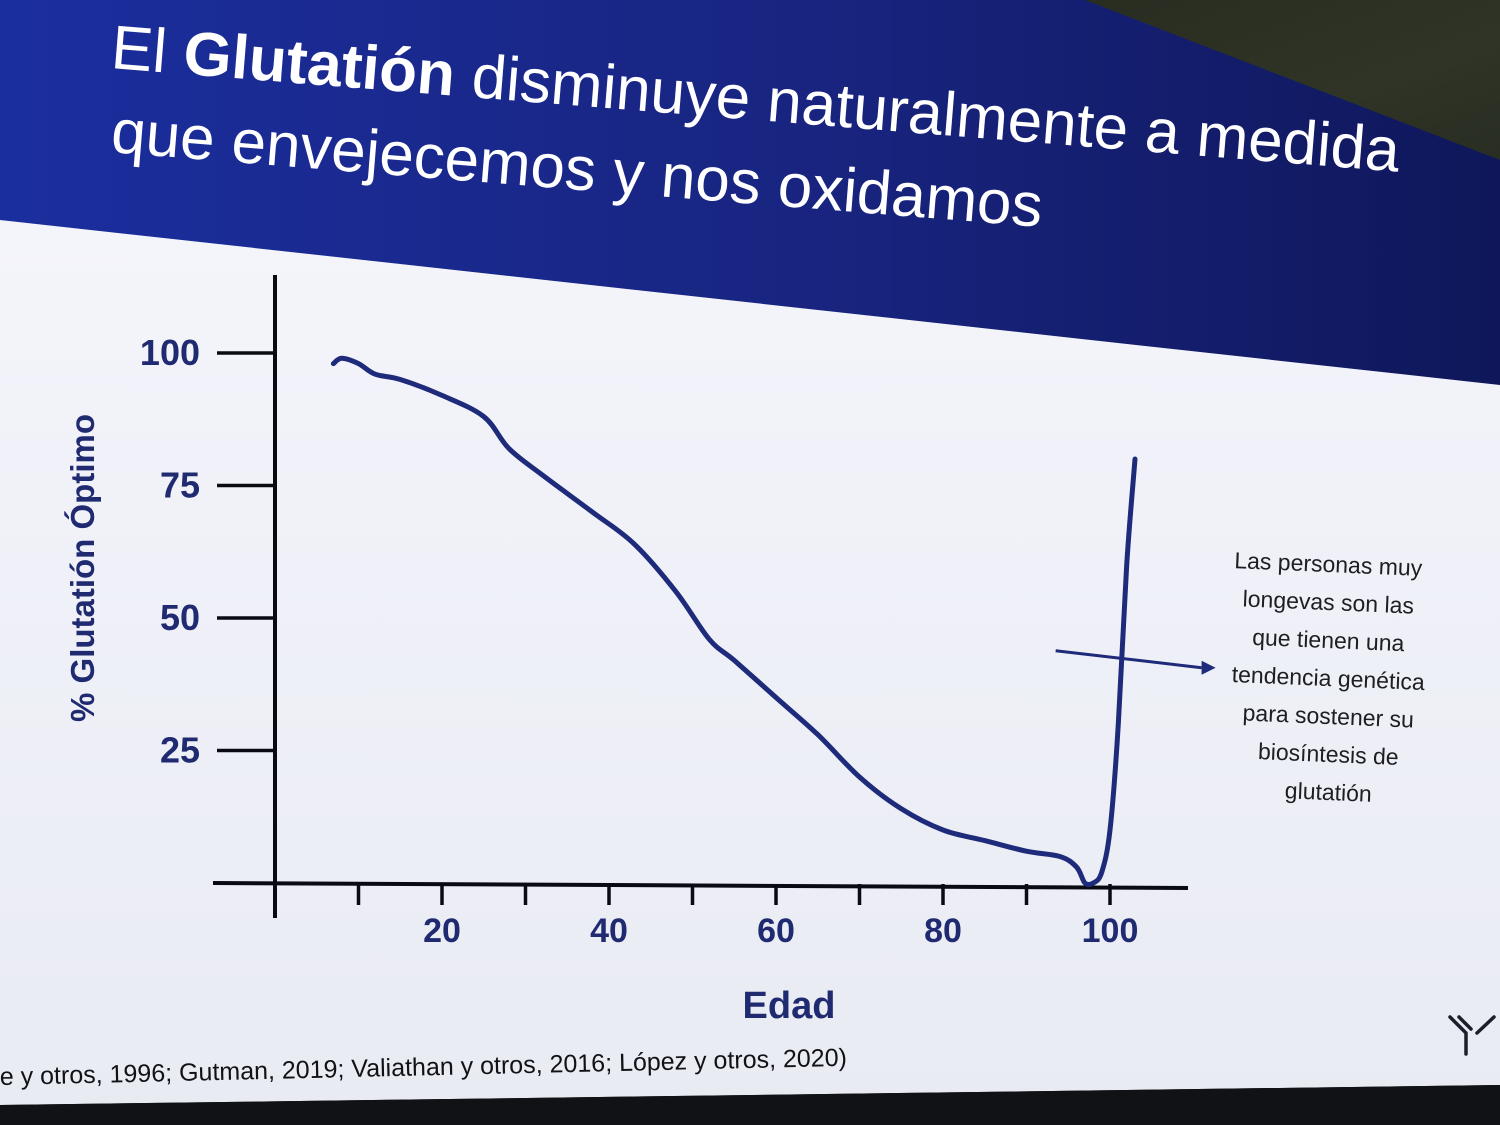 The image size is (1500, 1125). I want to click on annotation-arrow, so click(1128, 659).